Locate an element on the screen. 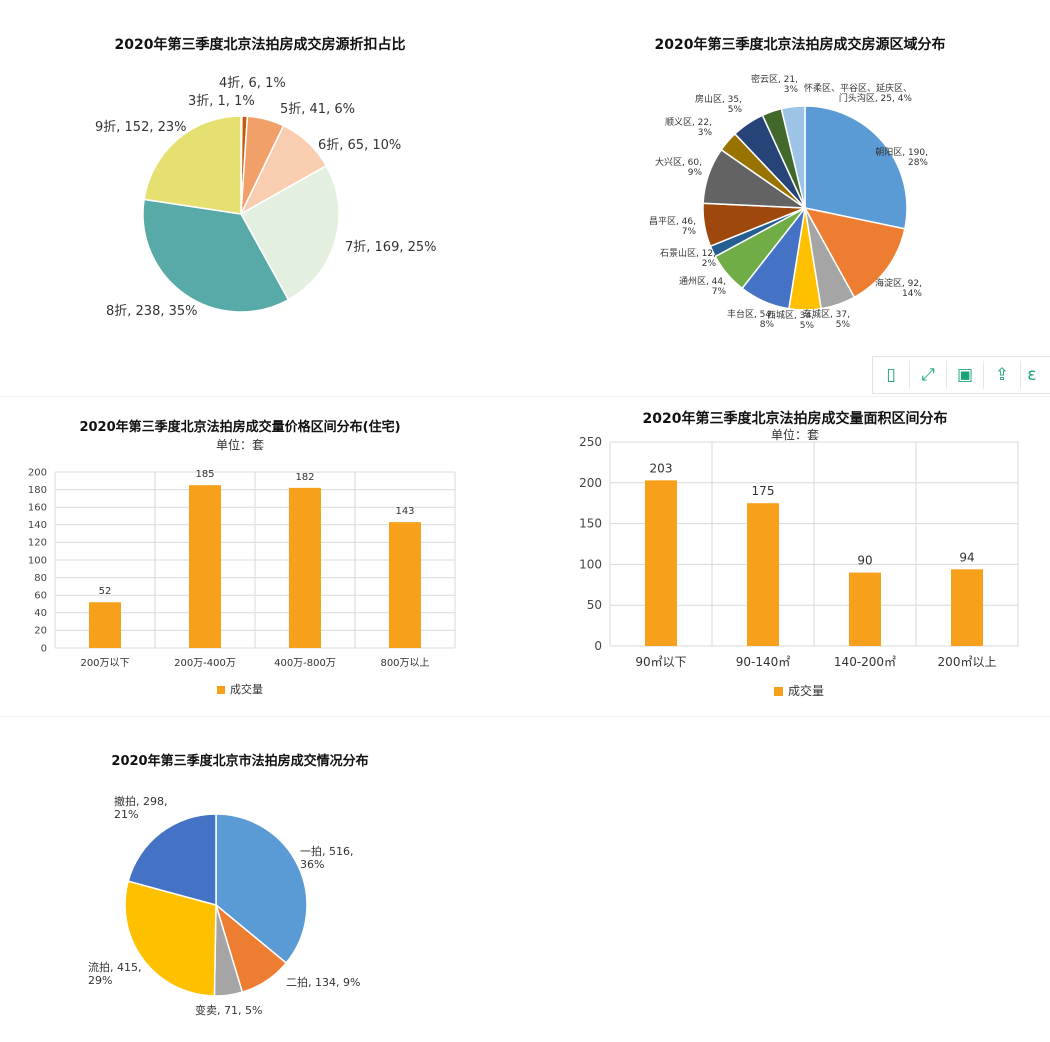 The height and width of the screenshot is (1042, 1050). bar-data-label: 94 is located at coordinates (966, 557).